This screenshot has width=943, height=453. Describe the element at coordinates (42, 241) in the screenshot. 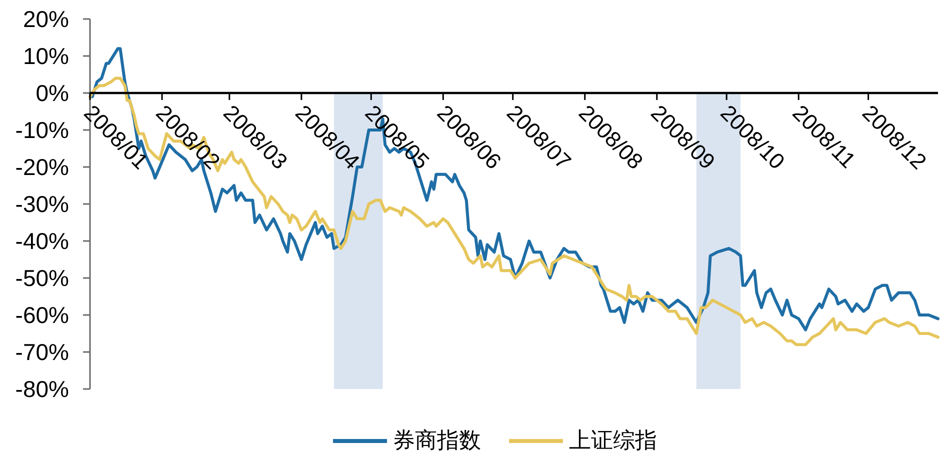

I see `y-tick-label: -40%` at that location.